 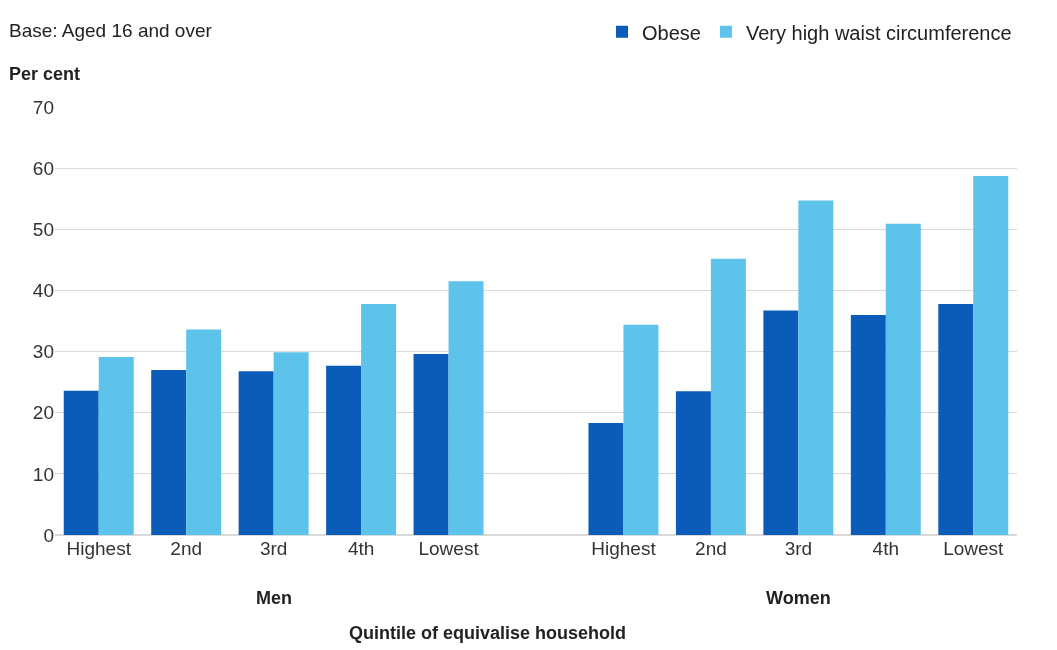 What do you see at coordinates (43, 291) in the screenshot?
I see `y-tick-label: 40` at bounding box center [43, 291].